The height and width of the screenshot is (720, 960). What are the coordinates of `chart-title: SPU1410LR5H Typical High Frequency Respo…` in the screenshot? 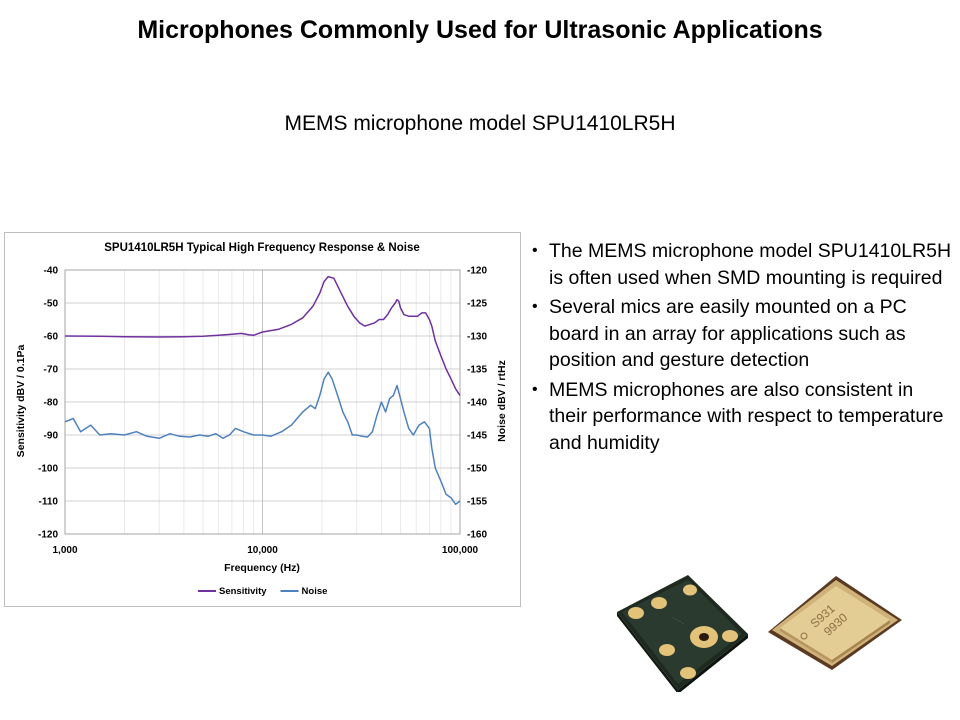 It's located at (262, 248).